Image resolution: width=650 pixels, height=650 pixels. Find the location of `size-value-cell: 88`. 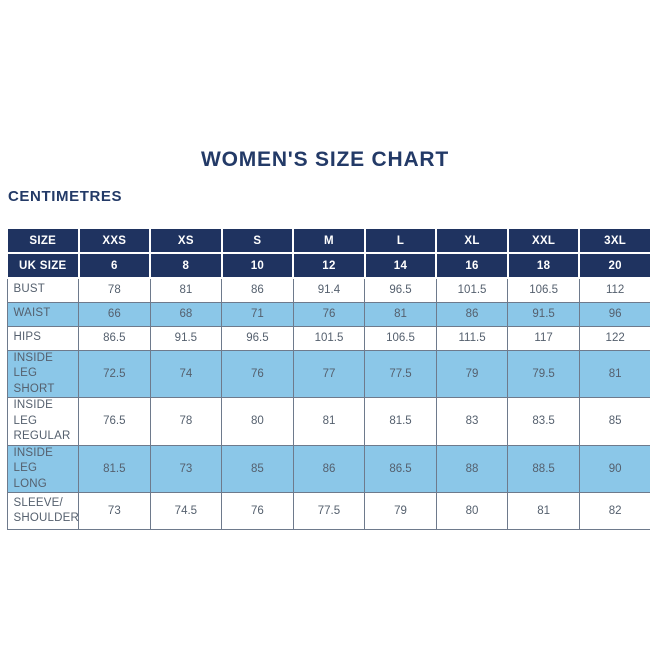

size-value-cell: 88 is located at coordinates (472, 469).